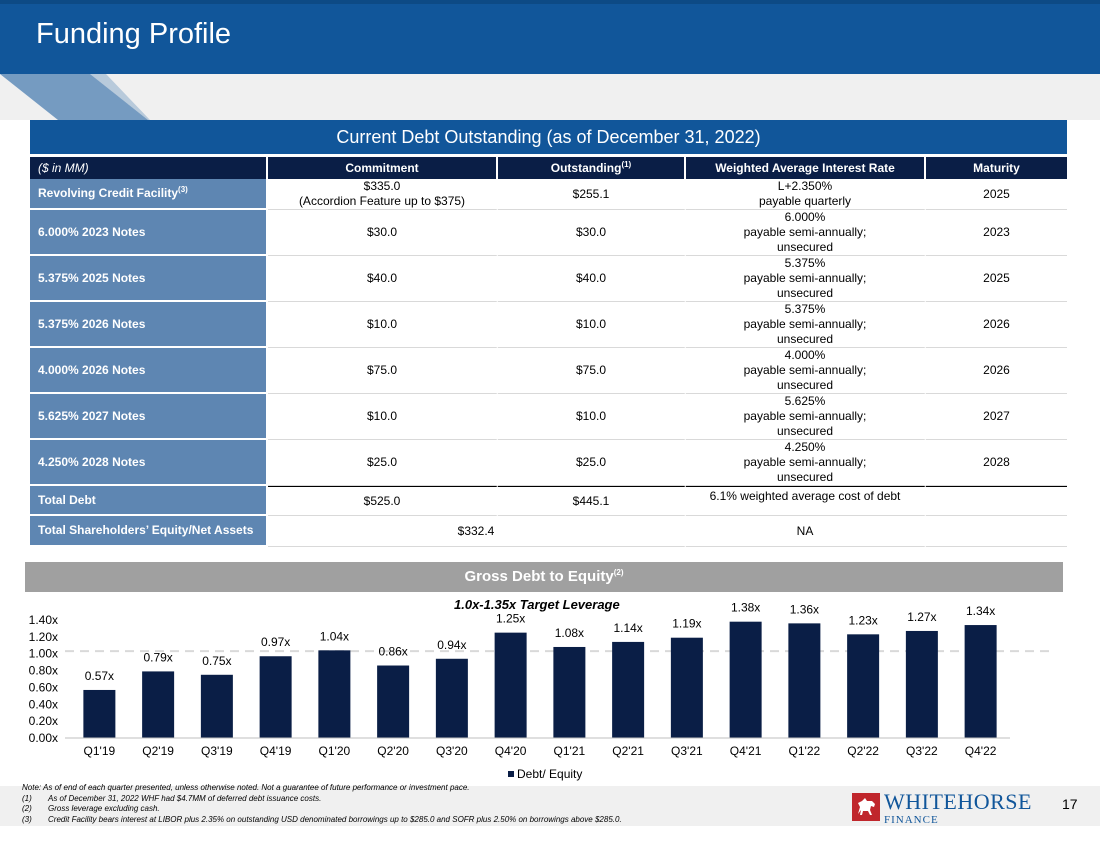 The width and height of the screenshot is (1100, 849). I want to click on equity-value-cell: $332.4, so click(477, 531).